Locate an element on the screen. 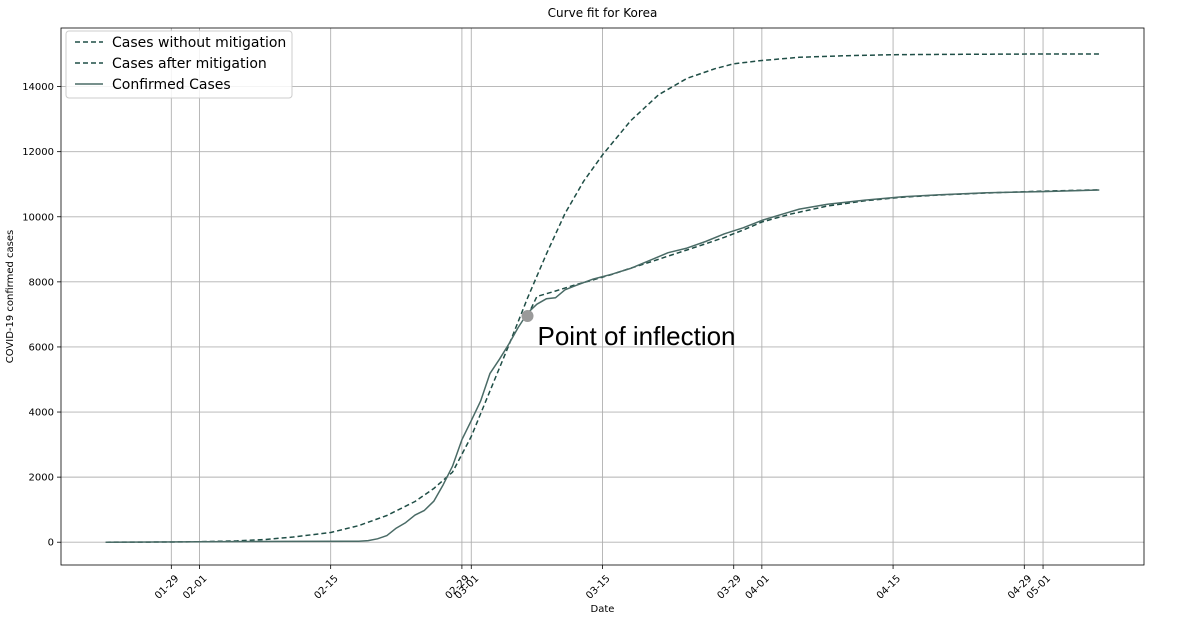 The height and width of the screenshot is (622, 1186). legend-box is located at coordinates (179, 64).